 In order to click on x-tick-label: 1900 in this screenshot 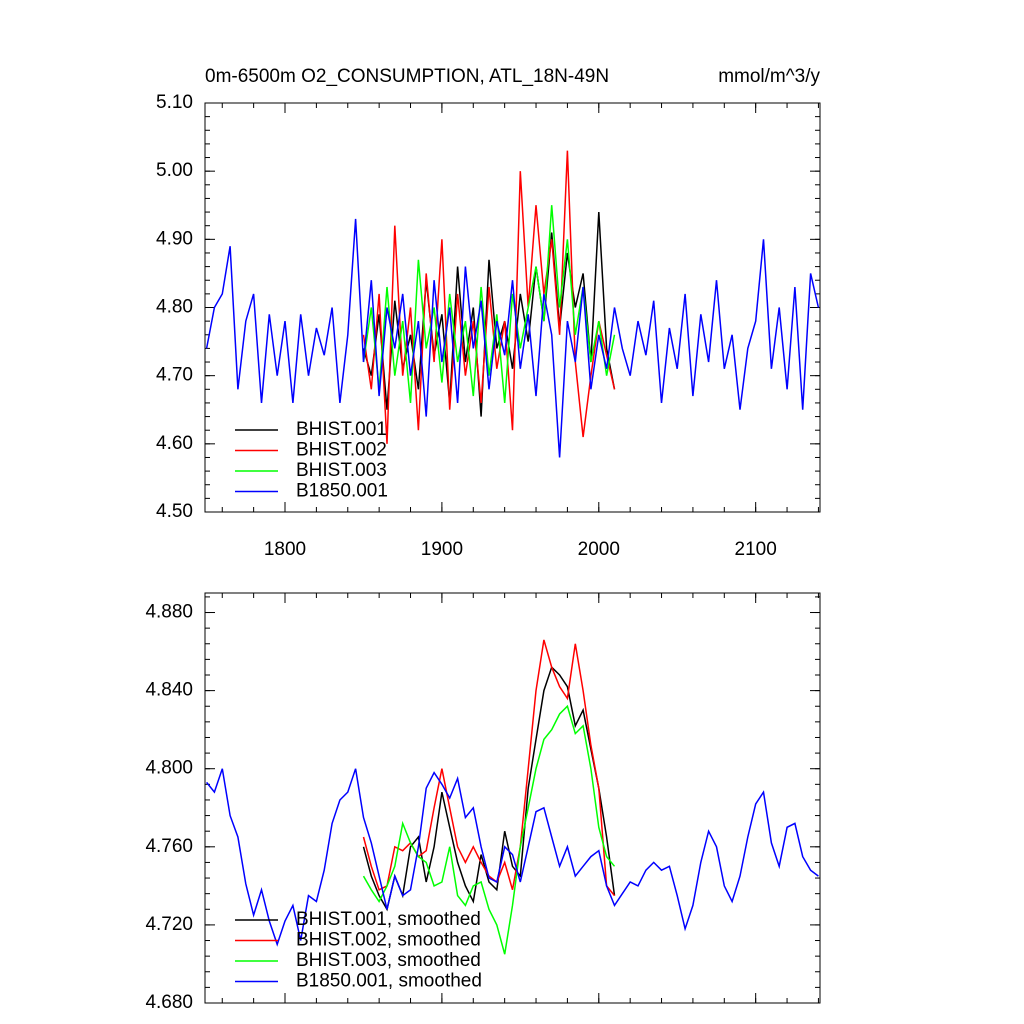, I will do `click(442, 549)`.